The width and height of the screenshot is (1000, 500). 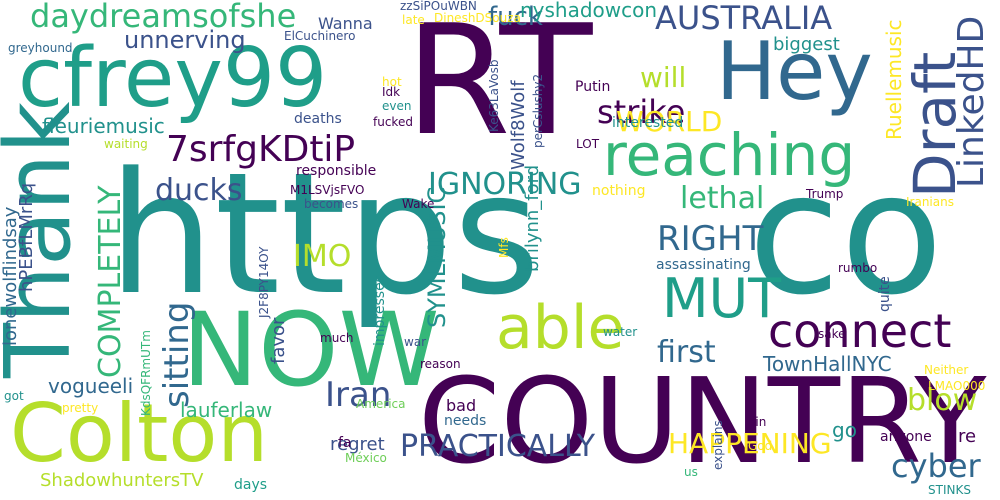 What do you see at coordinates (620, 332) in the screenshot?
I see `word-water: water` at bounding box center [620, 332].